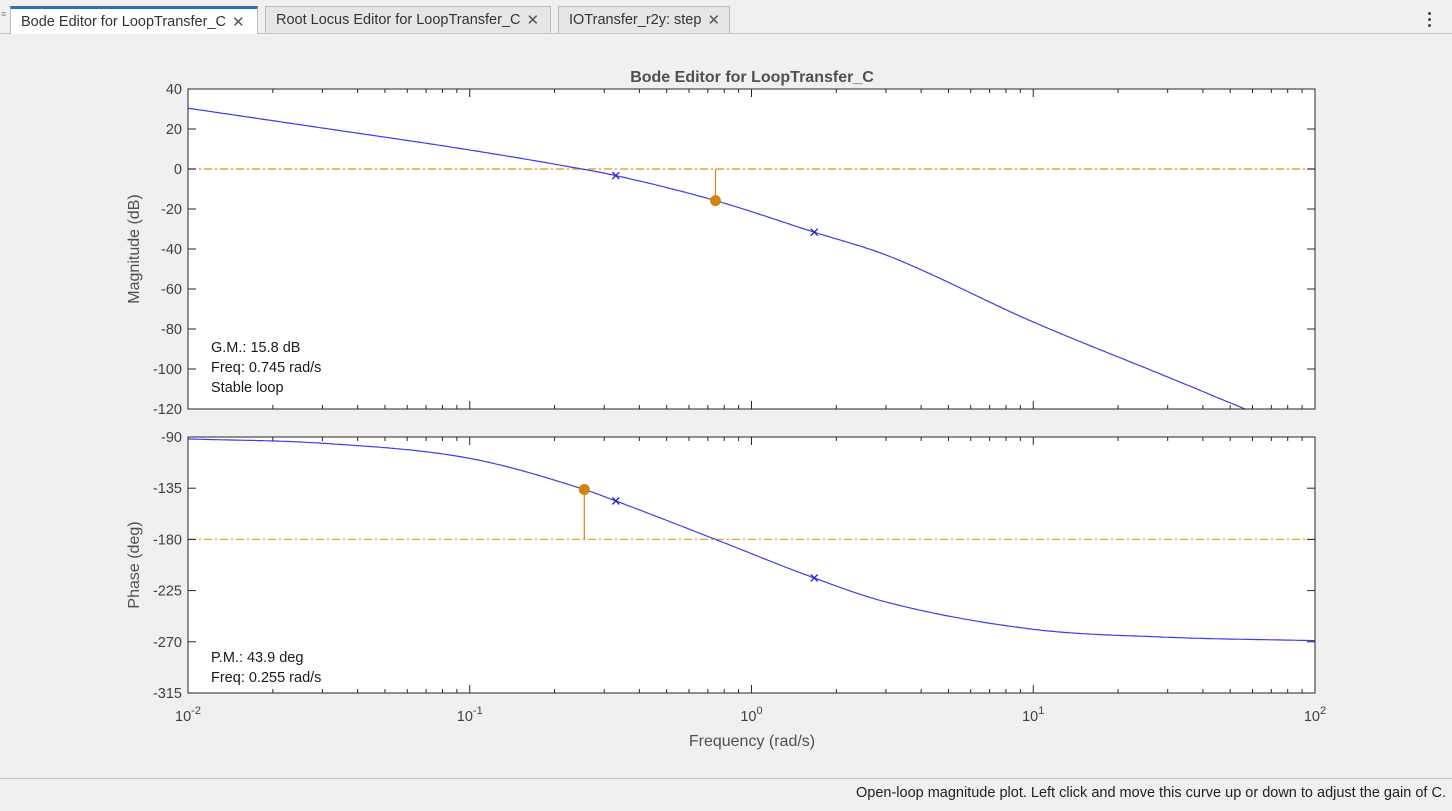 This screenshot has width=1452, height=811. I want to click on y-tick-label: 0, so click(178, 170).